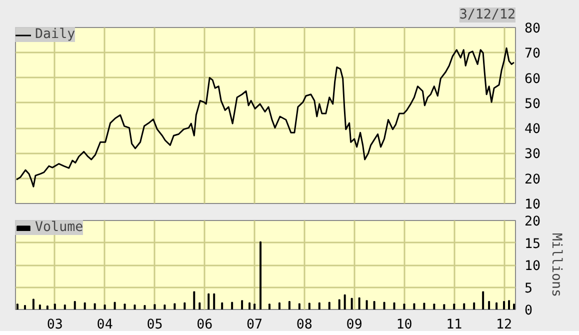 Image resolution: width=579 pixels, height=335 pixels. Describe the element at coordinates (254, 325) in the screenshot. I see `x-tick-label: 07` at that location.